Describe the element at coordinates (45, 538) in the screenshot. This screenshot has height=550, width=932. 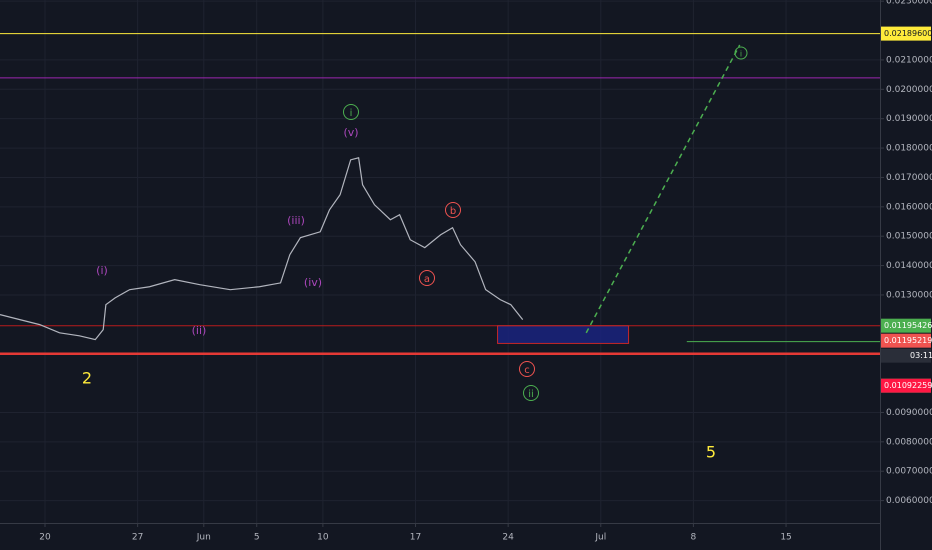
I see `x-tick-label: 20` at that location.